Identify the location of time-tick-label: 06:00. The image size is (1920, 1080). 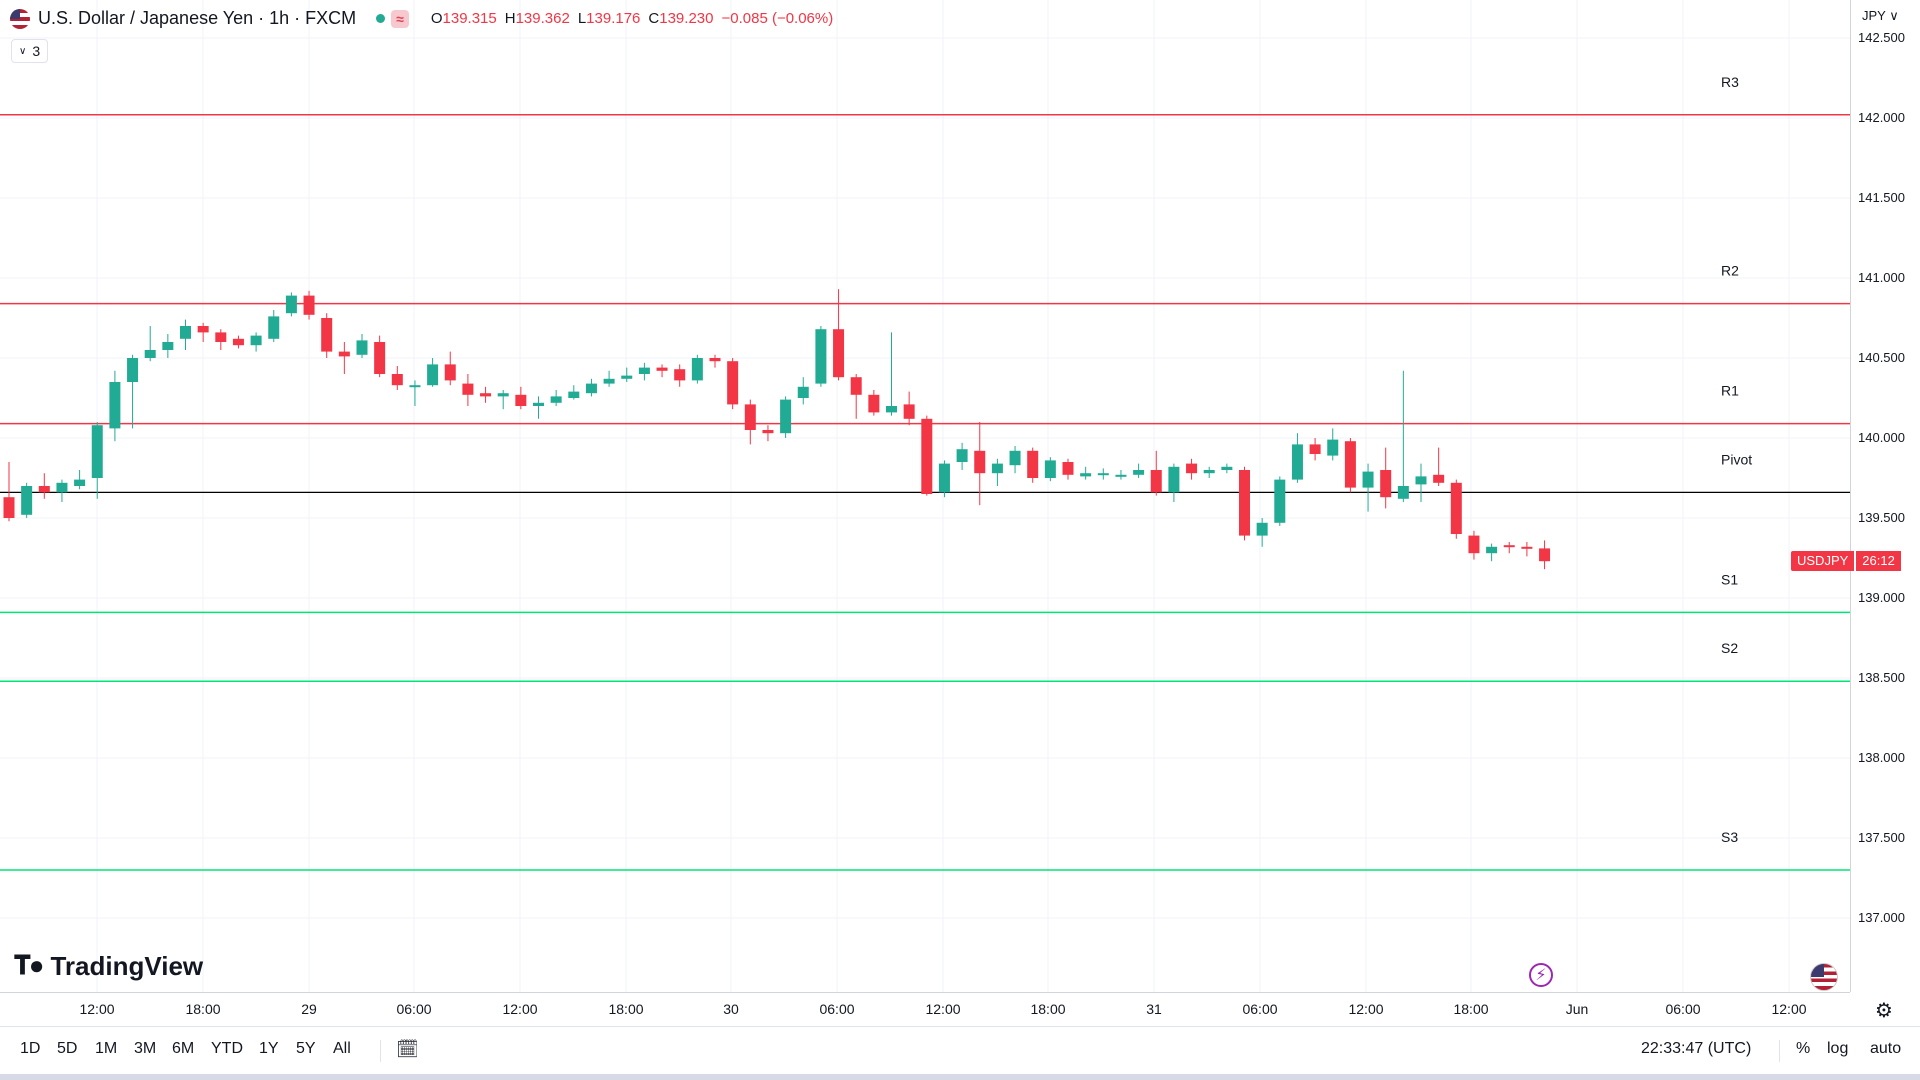
(414, 1009).